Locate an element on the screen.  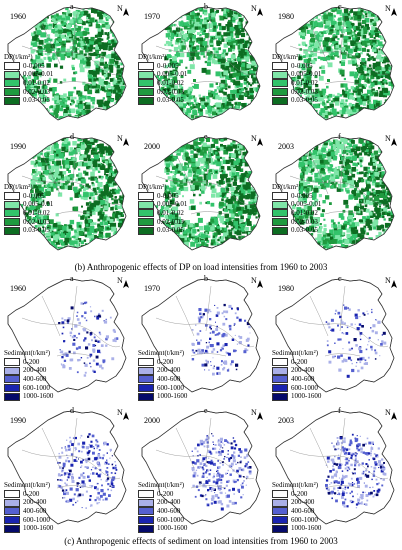
dp-map-1980 is located at coordinates (336, 63).